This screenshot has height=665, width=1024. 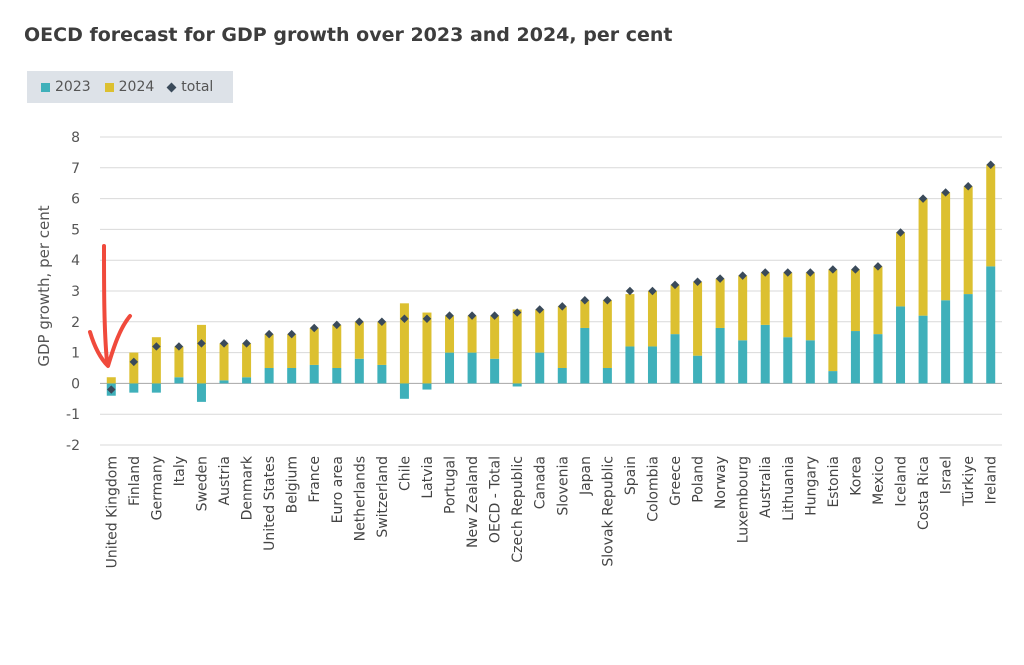 I want to click on legend-label-2024: 2024, so click(x=136, y=87).